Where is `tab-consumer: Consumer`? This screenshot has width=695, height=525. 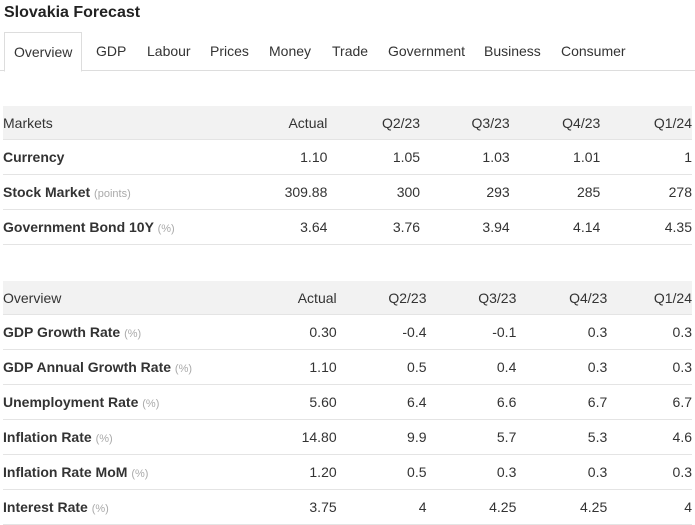 tab-consumer: Consumer is located at coordinates (593, 51).